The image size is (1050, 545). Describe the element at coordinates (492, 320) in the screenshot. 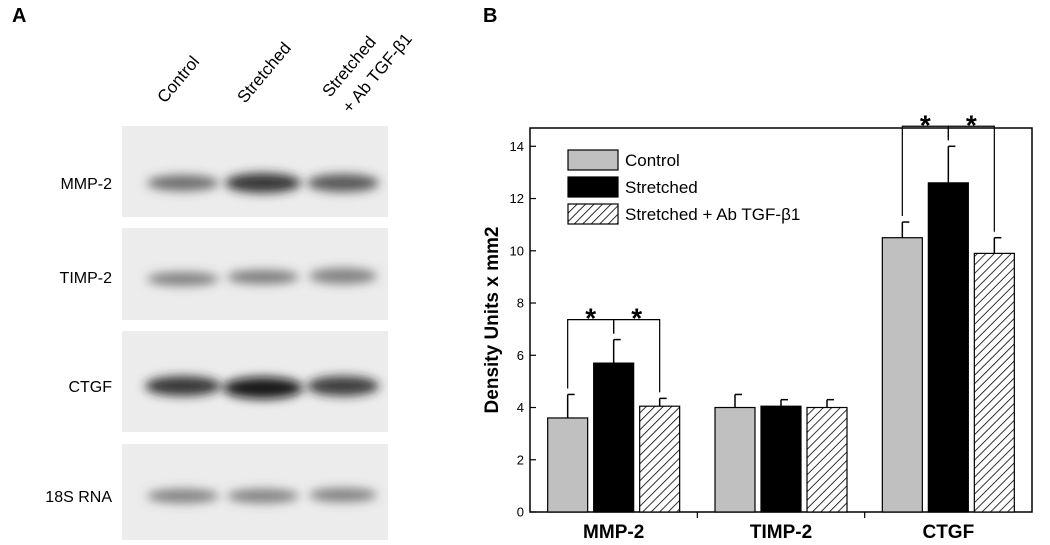

I see `y-axis-label: Density Units x mm2` at that location.